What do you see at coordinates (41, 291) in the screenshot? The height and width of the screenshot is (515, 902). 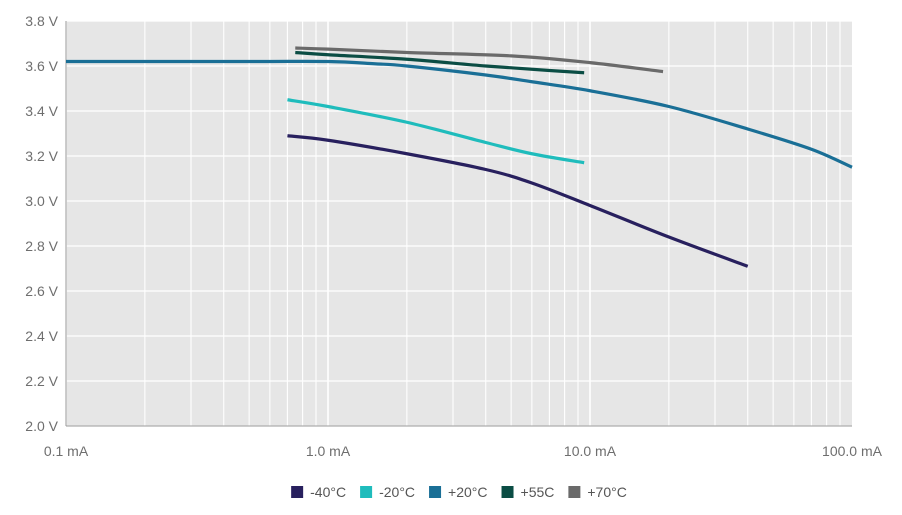 I see `y-tick-label: 2.6 V` at bounding box center [41, 291].